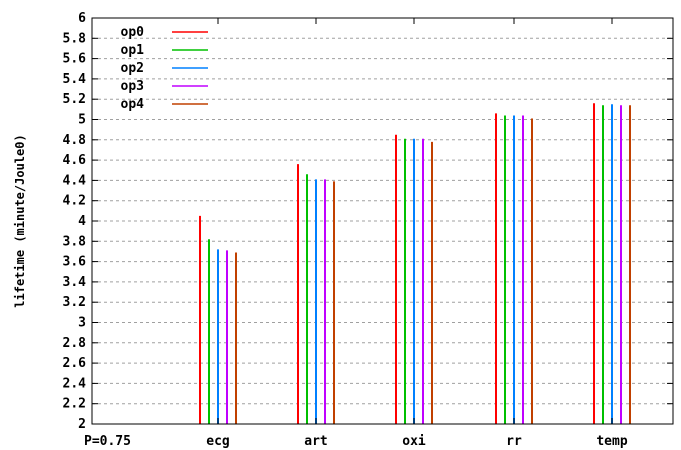  I want to click on x-category-label: art, so click(315, 441).